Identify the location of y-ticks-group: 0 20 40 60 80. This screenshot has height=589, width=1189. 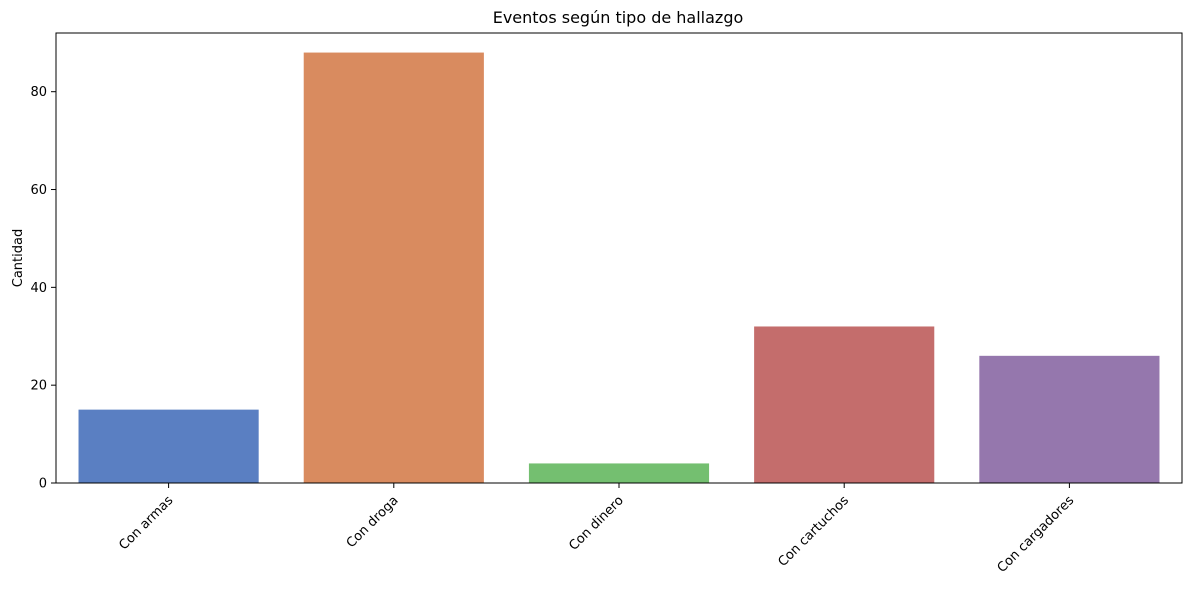
(43, 288).